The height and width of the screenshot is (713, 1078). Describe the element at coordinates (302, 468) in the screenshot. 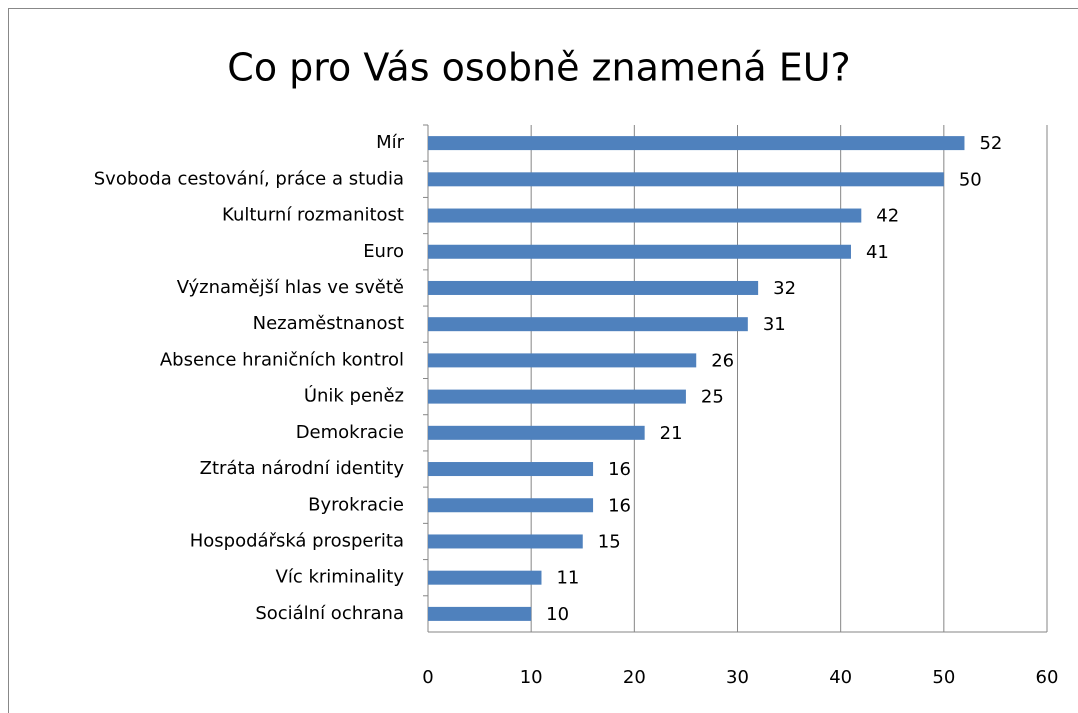

I see `y-tick-label: Ztráta národní identity` at that location.